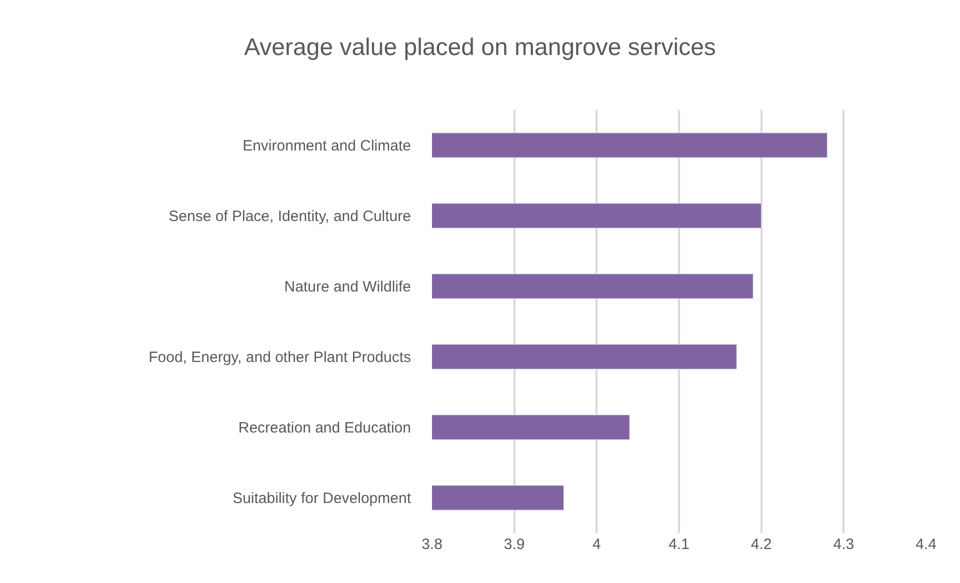 The image size is (960, 583). What do you see at coordinates (596, 544) in the screenshot?
I see `x-tick-label: 4` at bounding box center [596, 544].